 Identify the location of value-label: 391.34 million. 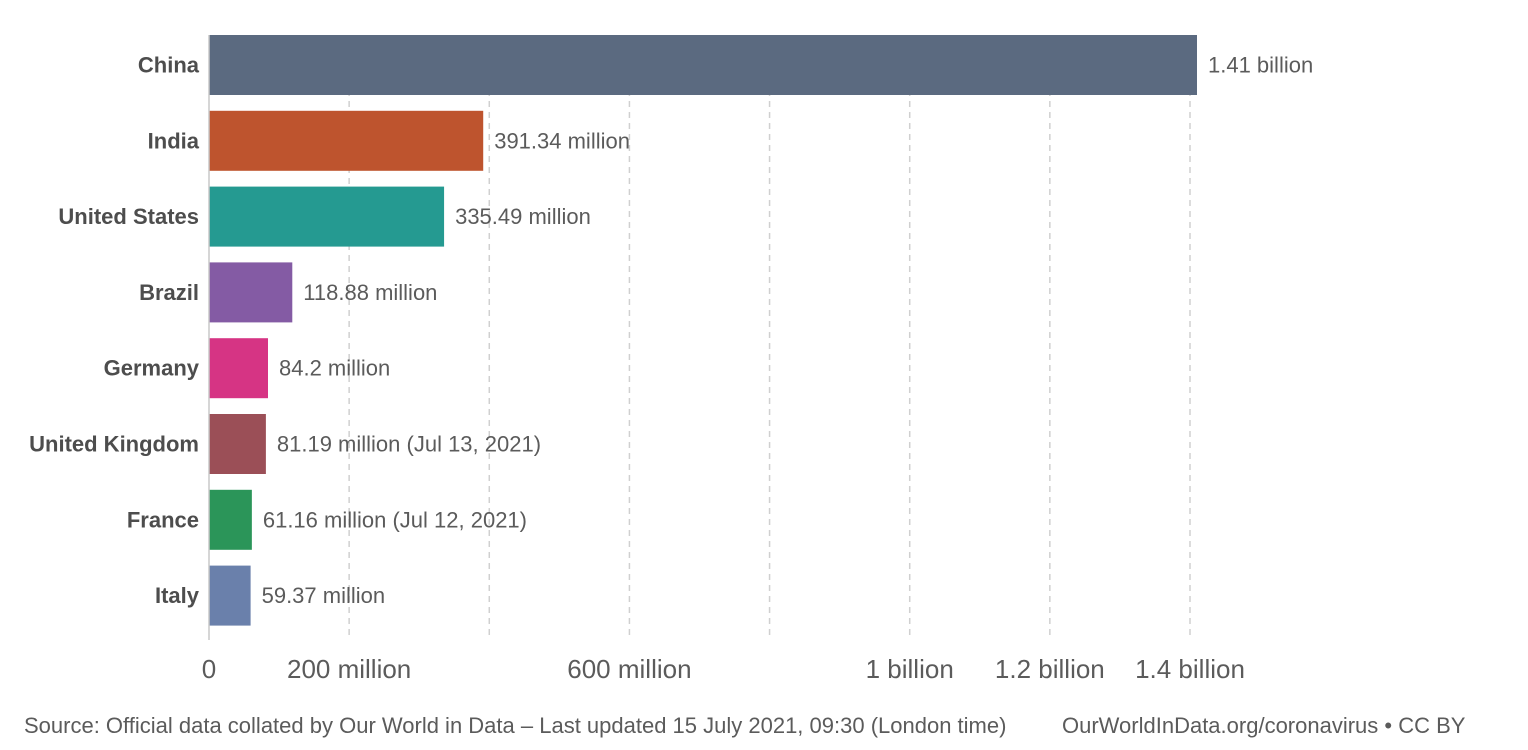
(562, 140).